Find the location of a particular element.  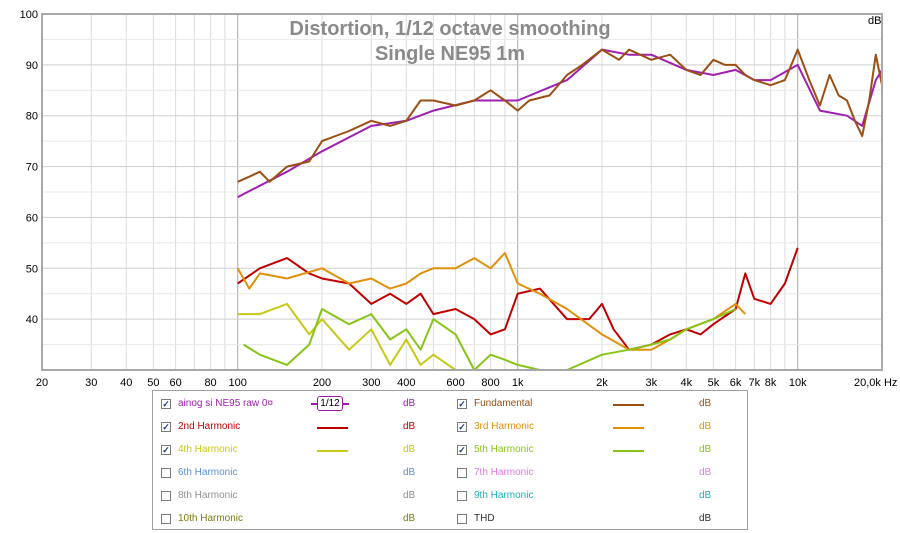

x-tick-label: 40 is located at coordinates (126, 383).